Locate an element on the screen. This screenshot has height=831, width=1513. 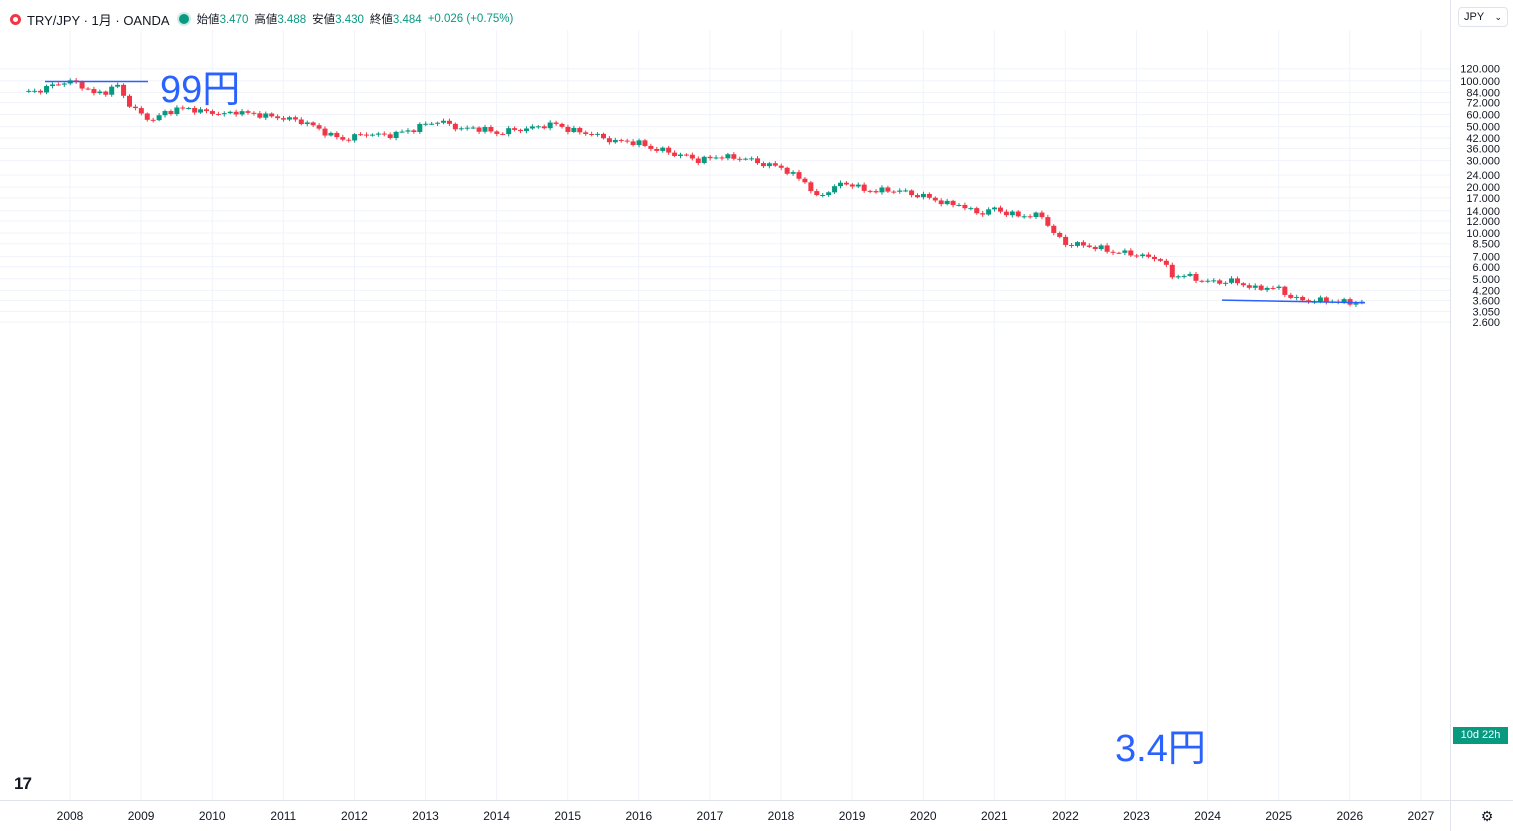
x-tick-label: 2023 is located at coordinates (1136, 816).